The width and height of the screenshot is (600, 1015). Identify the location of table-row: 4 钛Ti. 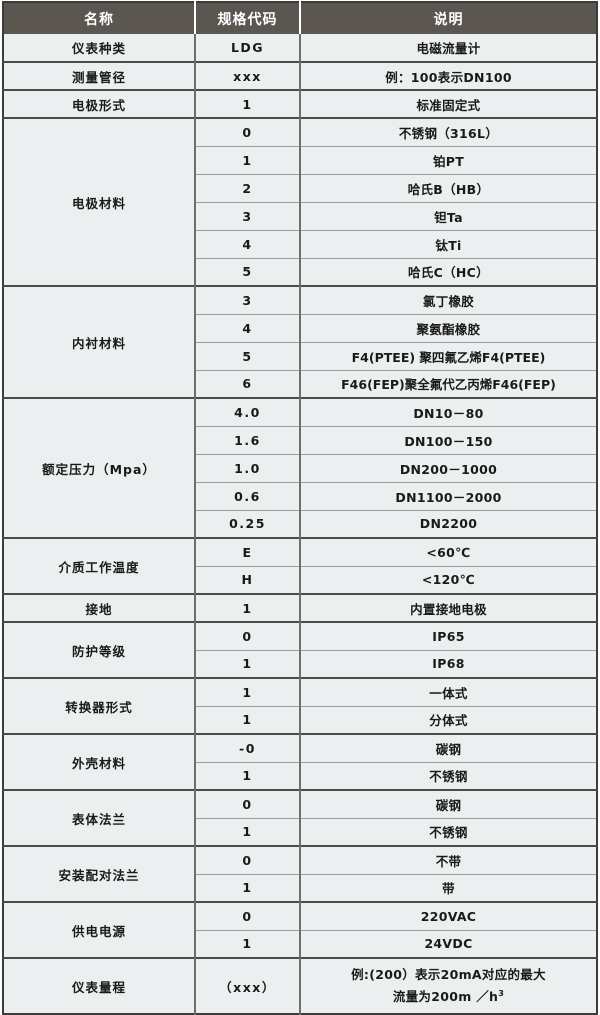
(300, 244).